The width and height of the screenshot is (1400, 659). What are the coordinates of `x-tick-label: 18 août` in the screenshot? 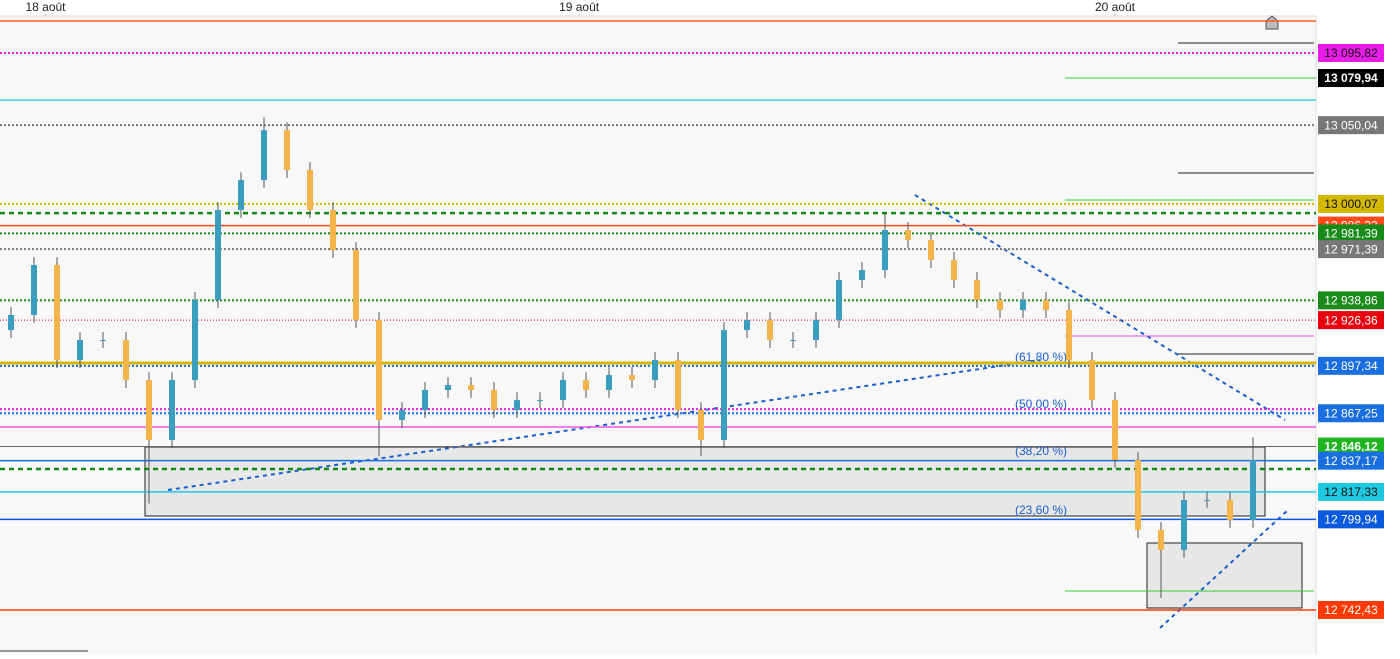 It's located at (45, 7).